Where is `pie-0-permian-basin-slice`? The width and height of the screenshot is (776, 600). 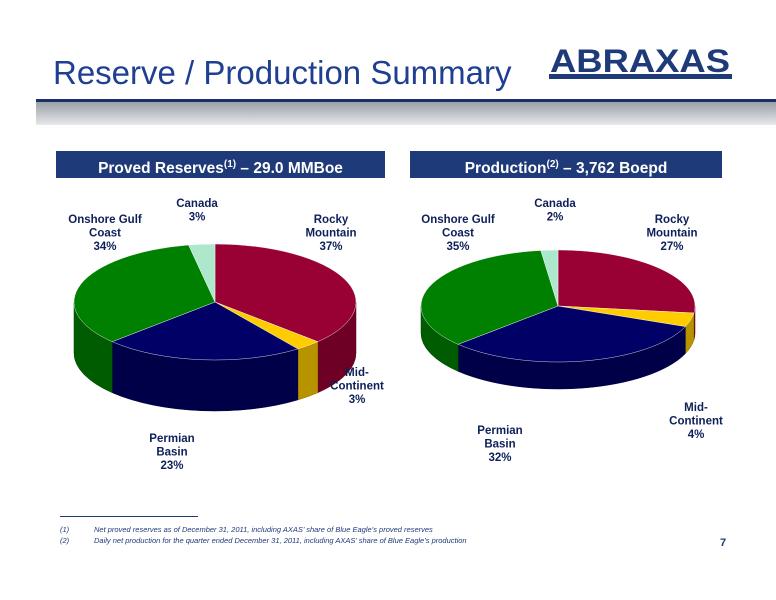 pie-0-permian-basin-slice is located at coordinates (205, 331).